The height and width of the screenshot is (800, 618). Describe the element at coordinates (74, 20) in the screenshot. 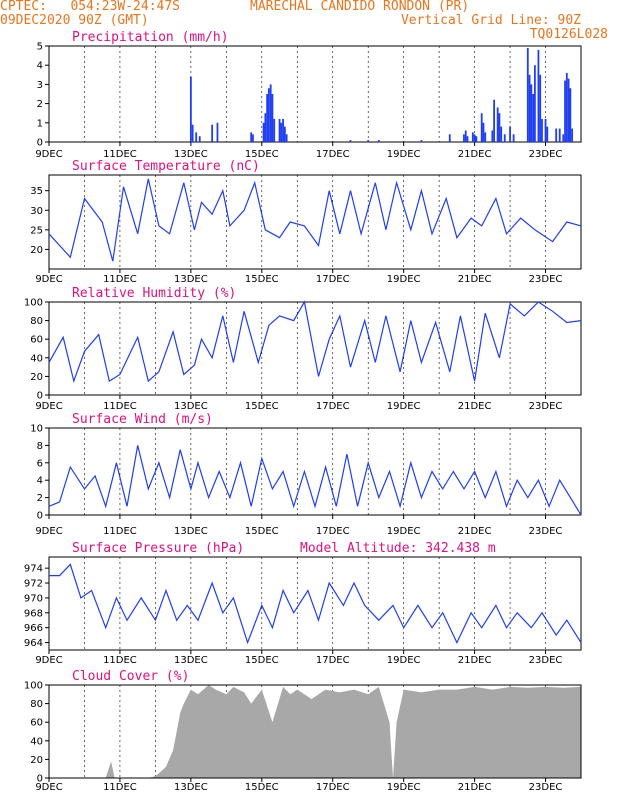

I see `header-date: 09DEC2020 90Z (GMT)` at that location.